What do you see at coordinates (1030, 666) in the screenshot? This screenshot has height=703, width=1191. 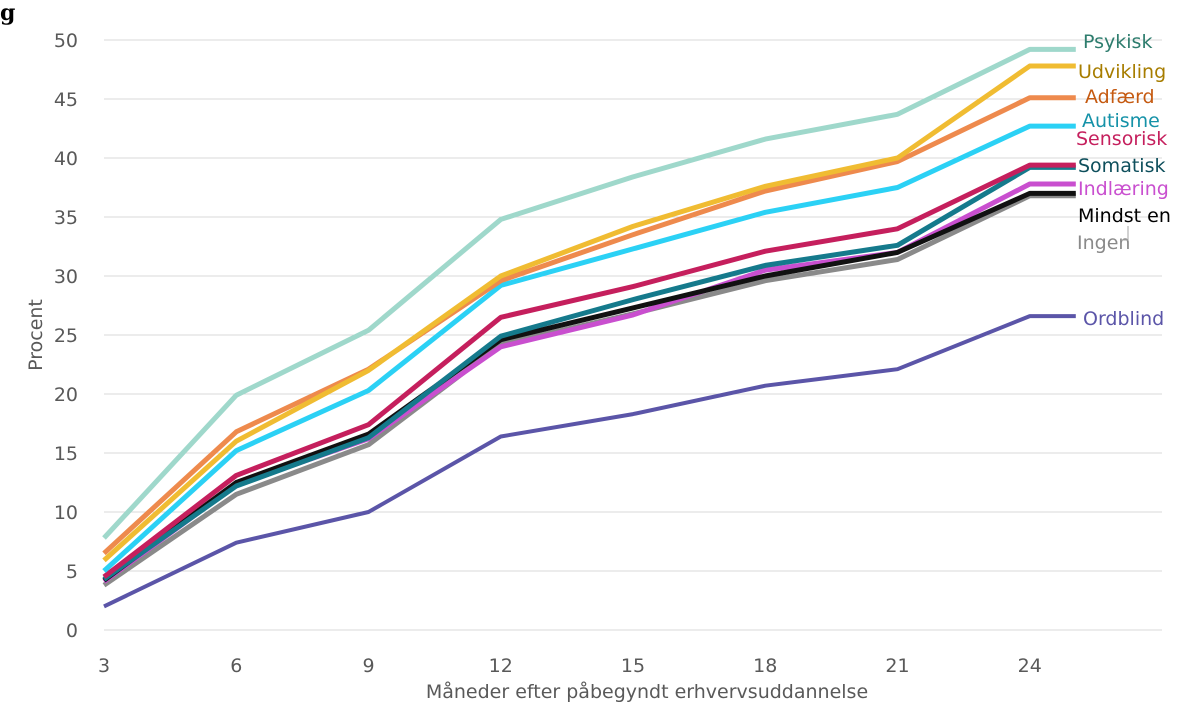 I see `x-tick-label: 24` at bounding box center [1030, 666].